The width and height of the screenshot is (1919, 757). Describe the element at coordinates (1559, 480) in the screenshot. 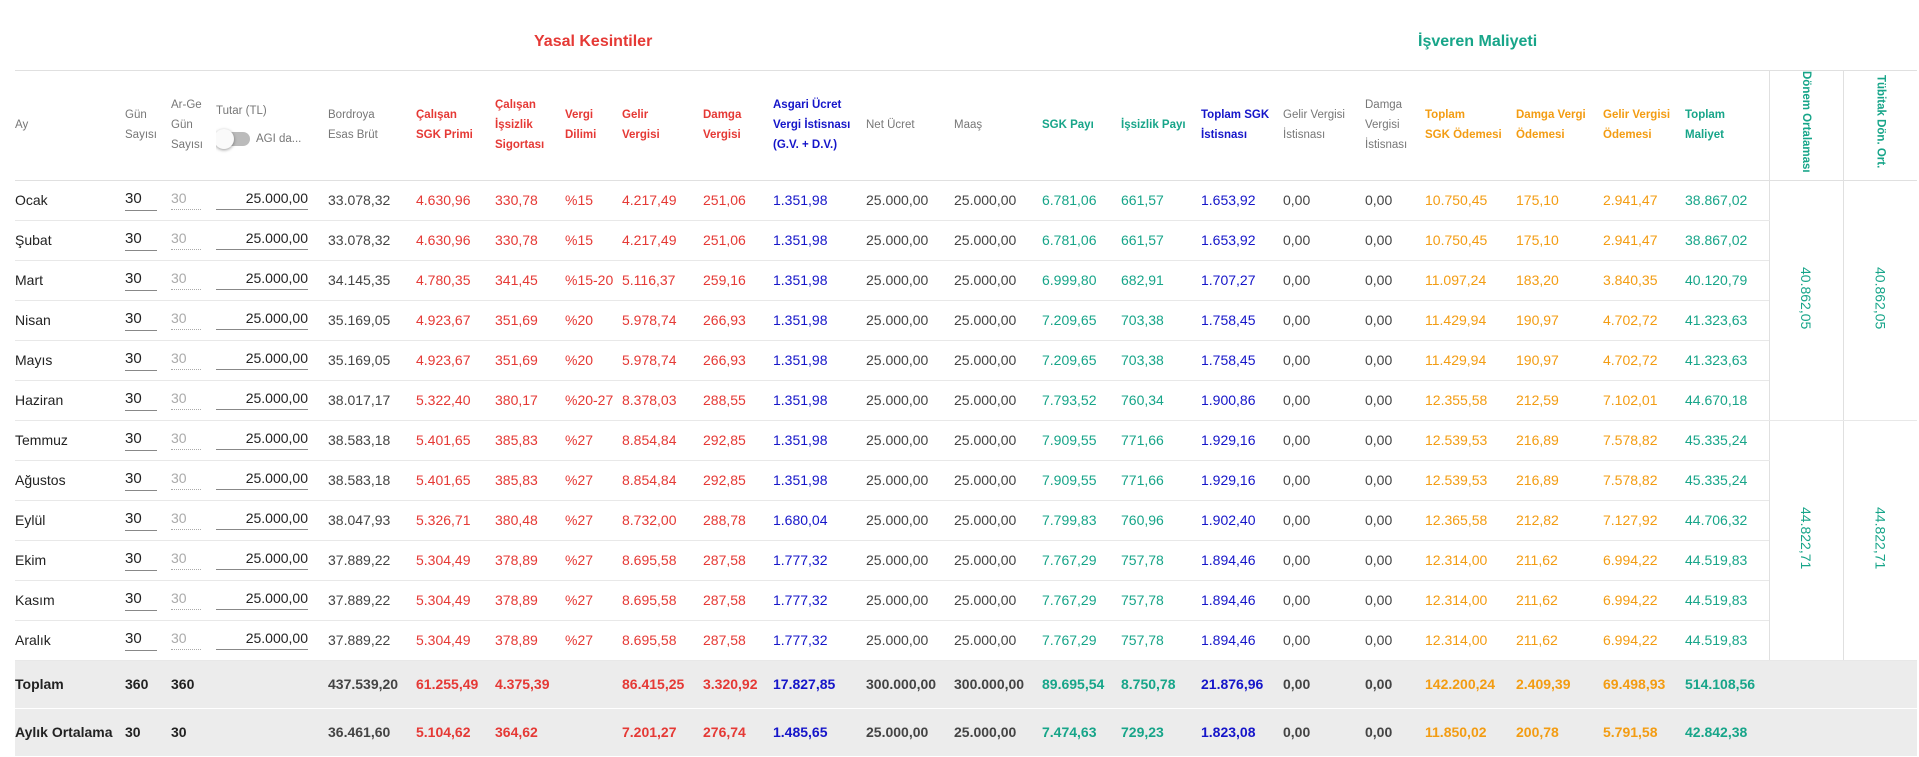

I see `cell-damga-od: 216,89` at that location.